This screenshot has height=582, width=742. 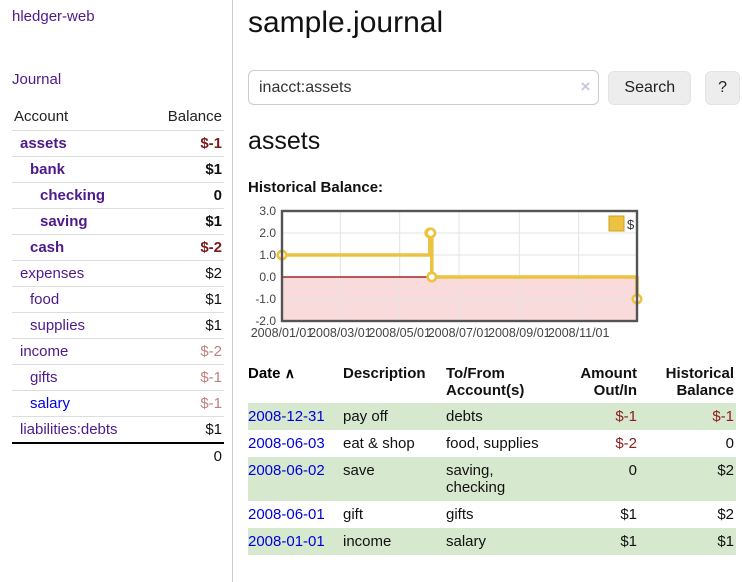 I want to click on transaction-balance: $-1, so click(x=723, y=416).